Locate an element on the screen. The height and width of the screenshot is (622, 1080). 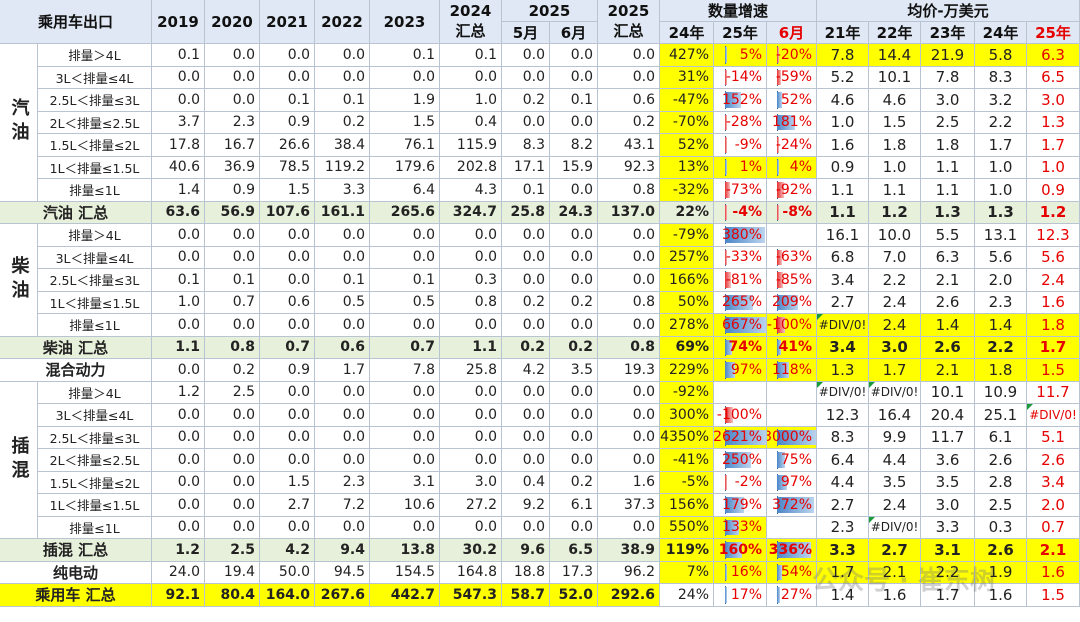
price-cell-text: 2.7 is located at coordinates (842, 504).